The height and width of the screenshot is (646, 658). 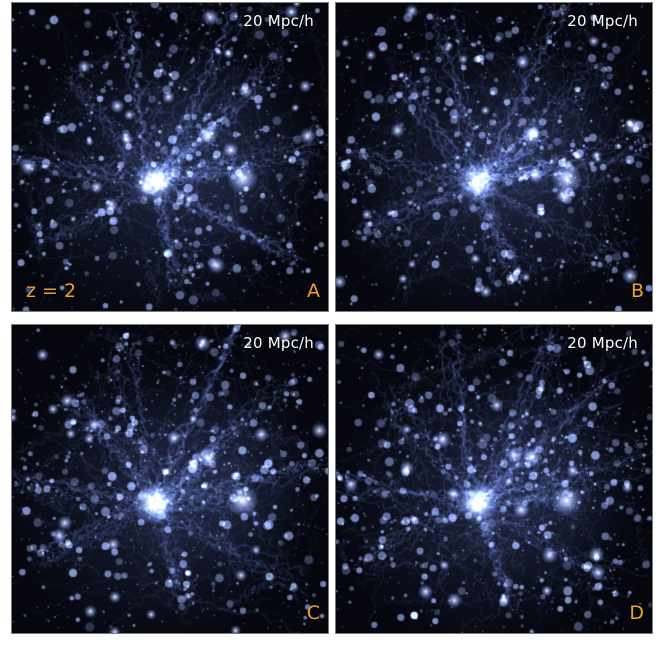 I want to click on panel-letter: D, so click(x=636, y=613).